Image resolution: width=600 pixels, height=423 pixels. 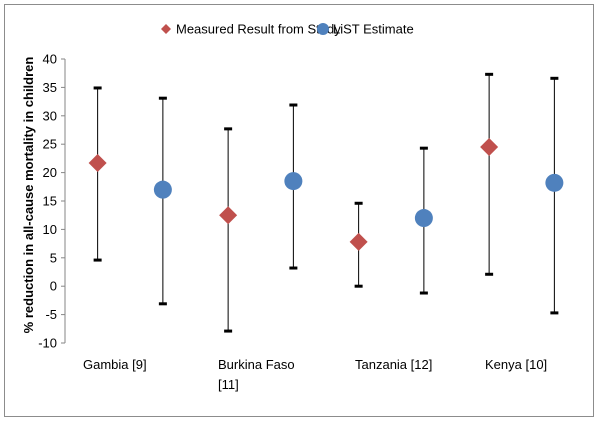 I want to click on y-tick-label: 10, so click(x=50, y=229).